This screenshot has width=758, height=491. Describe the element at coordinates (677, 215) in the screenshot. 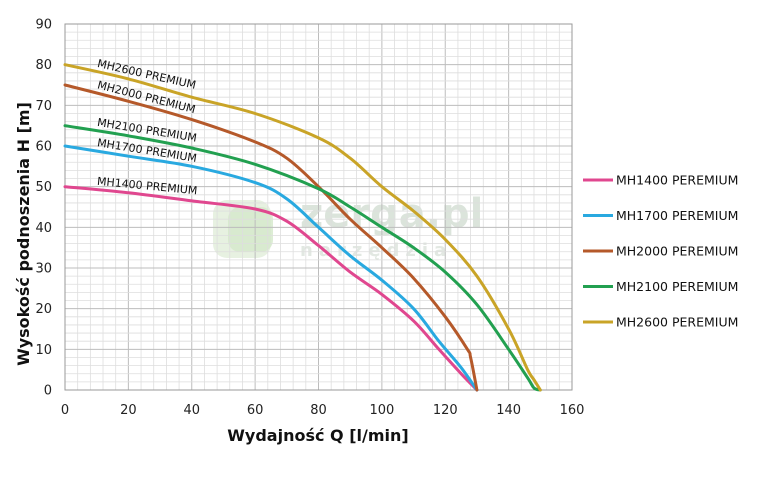

I see `legend-label: MH1700 PEREMIUM` at that location.